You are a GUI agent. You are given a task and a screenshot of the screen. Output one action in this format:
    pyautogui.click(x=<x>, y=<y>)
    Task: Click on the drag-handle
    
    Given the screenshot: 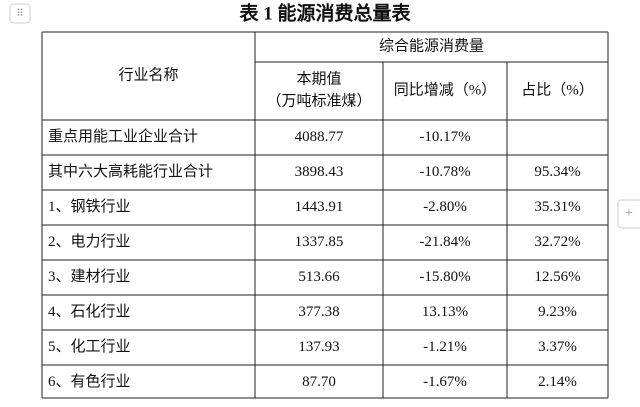 What is the action you would take?
    pyautogui.click(x=20, y=13)
    